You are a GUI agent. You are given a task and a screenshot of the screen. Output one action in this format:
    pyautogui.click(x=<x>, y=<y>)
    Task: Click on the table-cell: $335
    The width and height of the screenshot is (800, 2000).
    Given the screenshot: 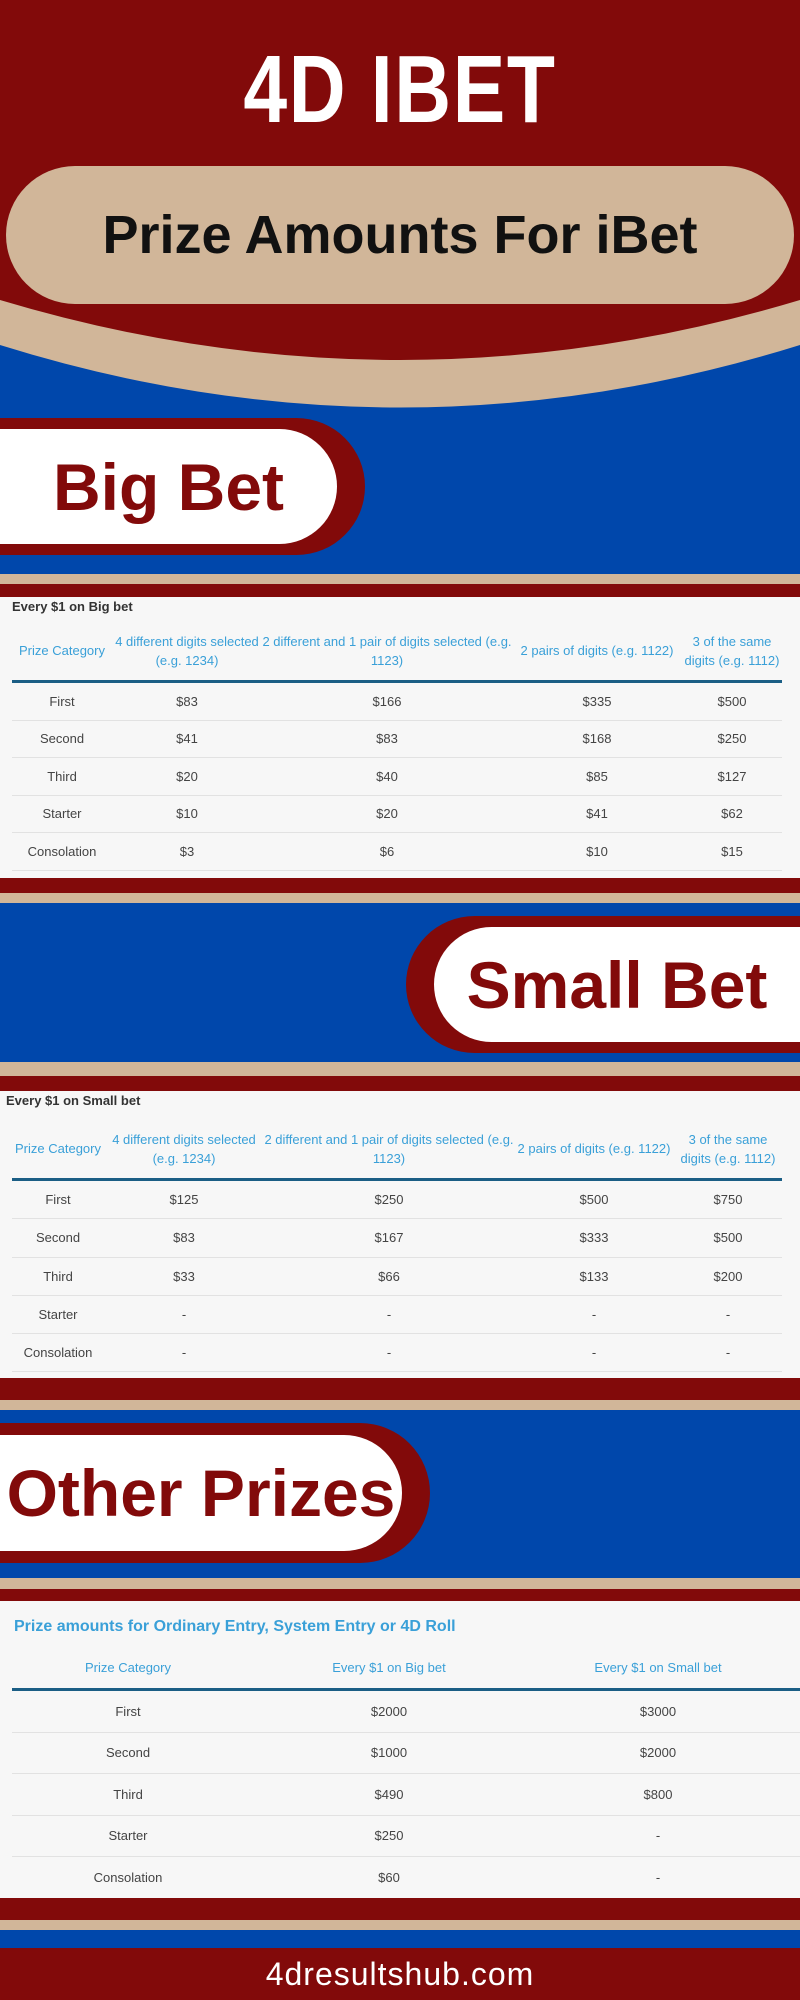 What is the action you would take?
    pyautogui.click(x=597, y=701)
    